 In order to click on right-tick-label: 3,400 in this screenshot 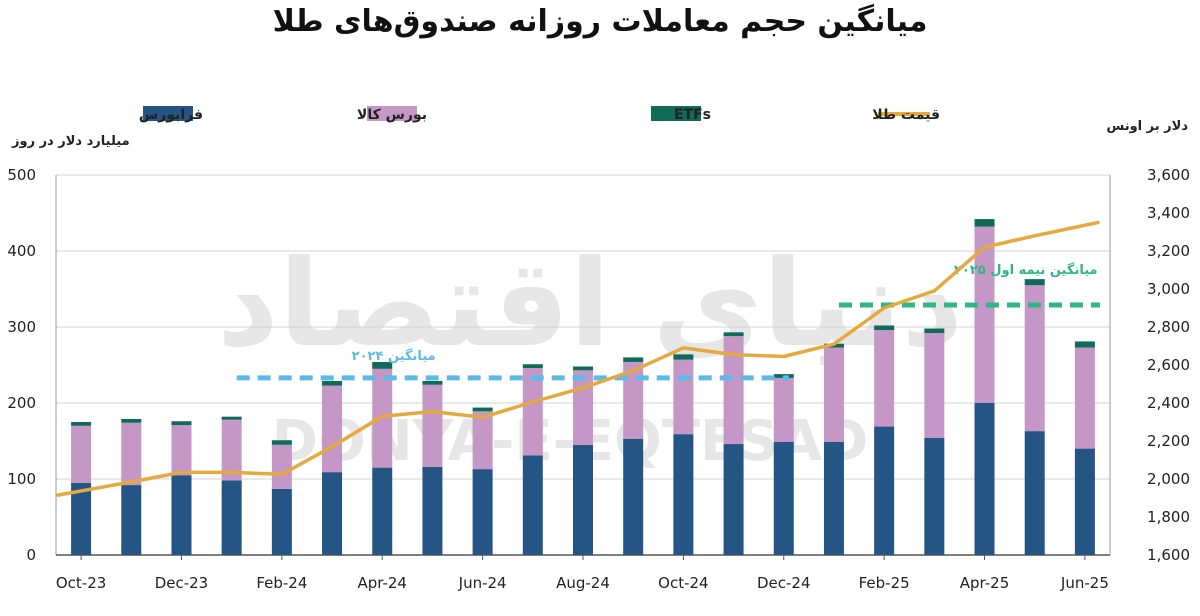, I will do `click(1168, 213)`.